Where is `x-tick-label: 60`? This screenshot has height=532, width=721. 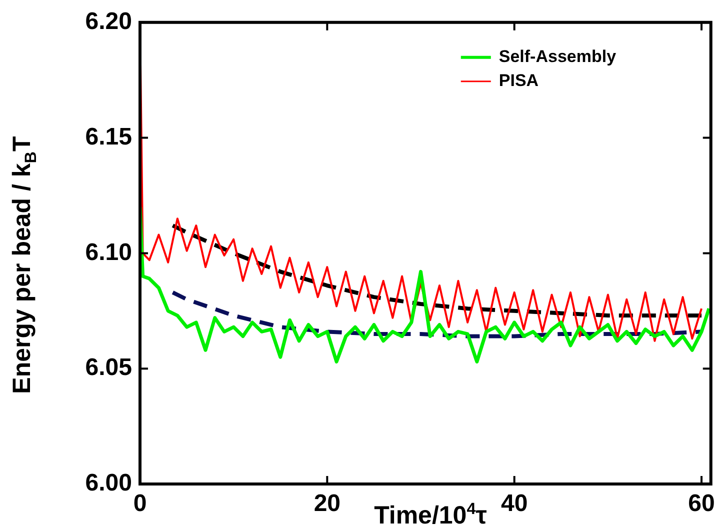 x-tick-label: 60 is located at coordinates (701, 504).